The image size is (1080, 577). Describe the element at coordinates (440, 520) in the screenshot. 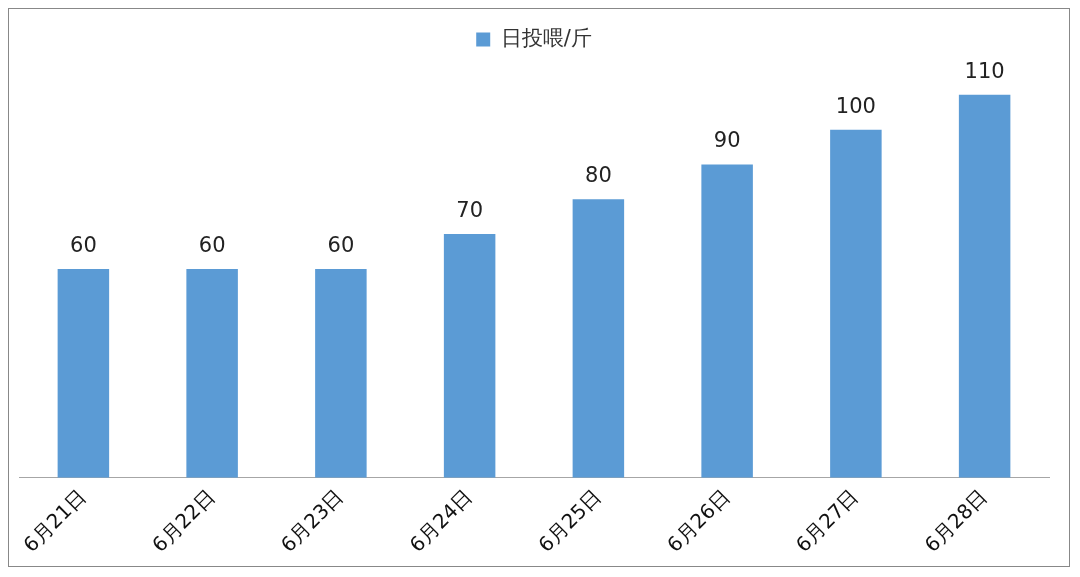

I see `x-tick-label: 6月24日` at that location.